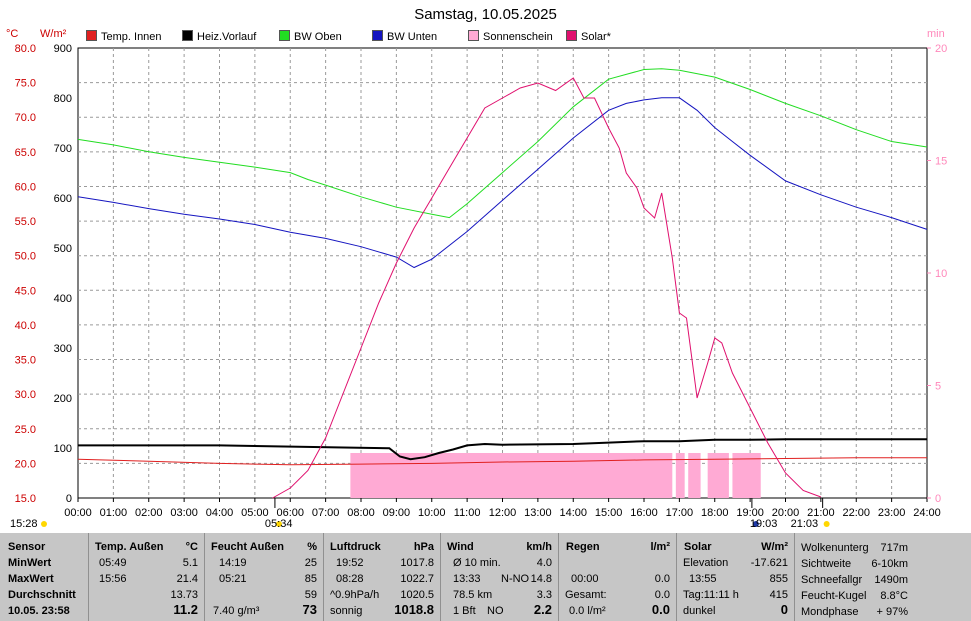 This screenshot has height=621, width=971. What do you see at coordinates (309, 609) in the screenshot?
I see `humidity-current-value: 73` at bounding box center [309, 609].